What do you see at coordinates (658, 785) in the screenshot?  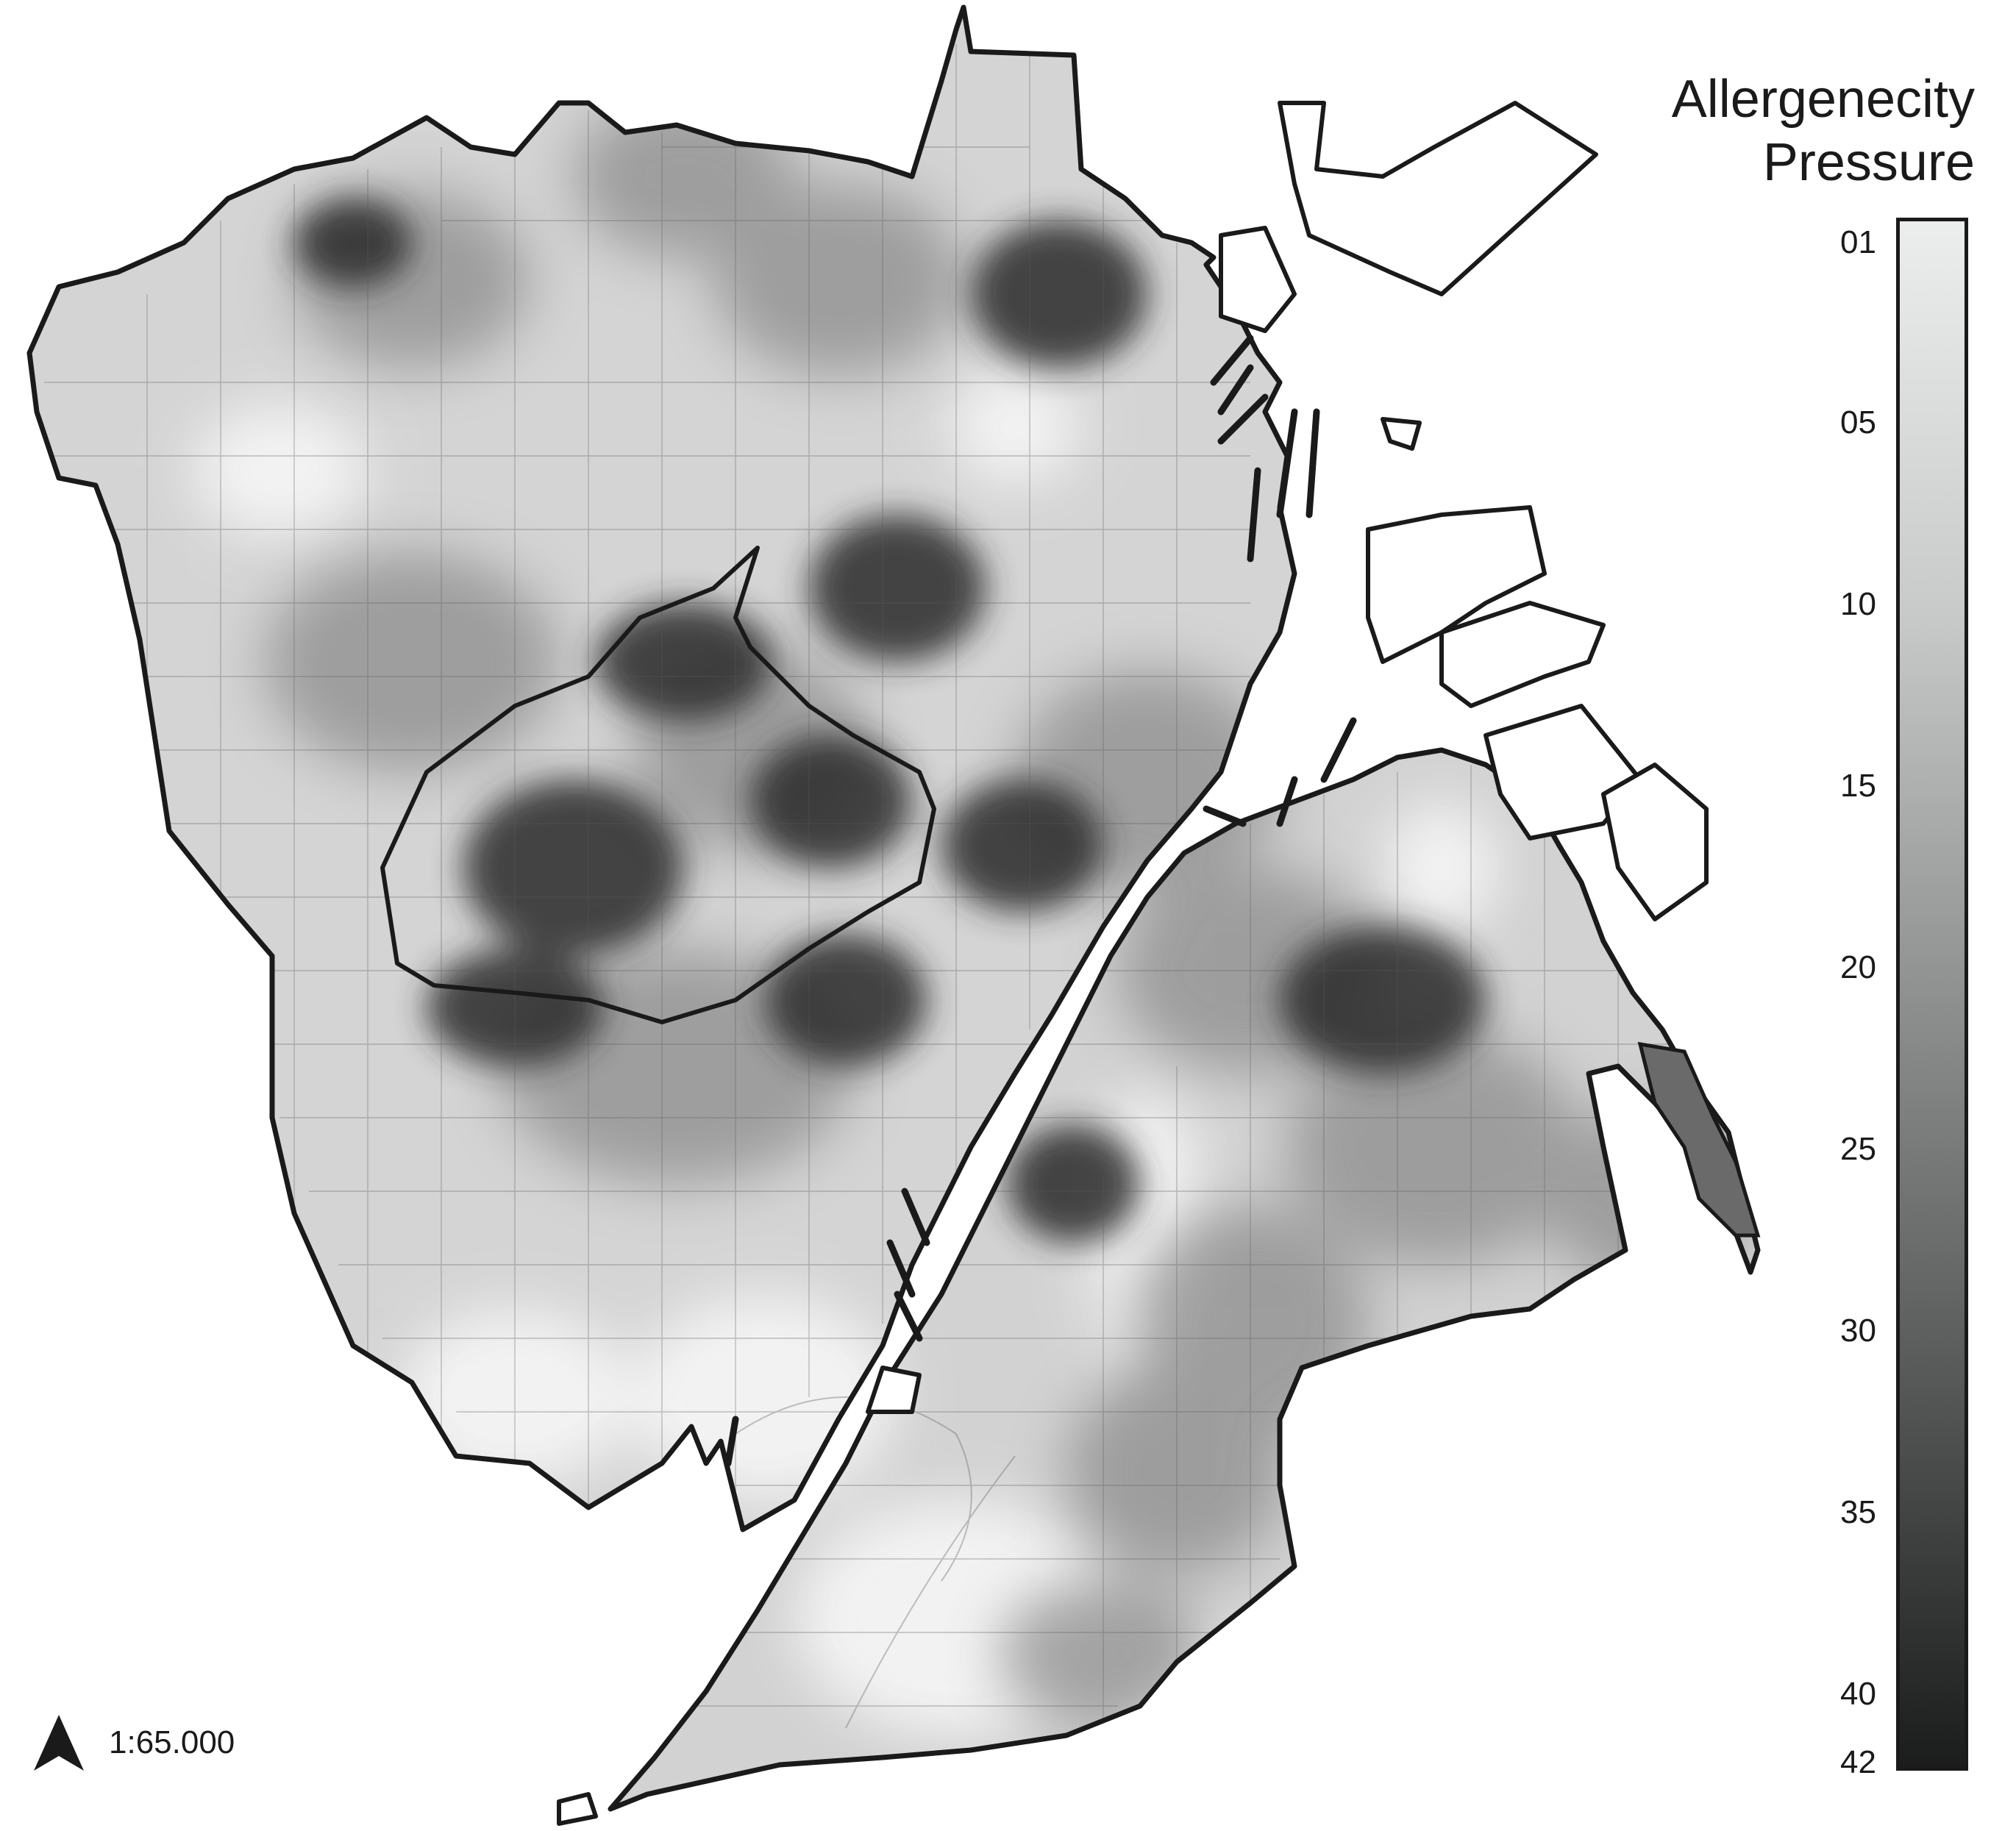 I see `district-outline` at bounding box center [658, 785].